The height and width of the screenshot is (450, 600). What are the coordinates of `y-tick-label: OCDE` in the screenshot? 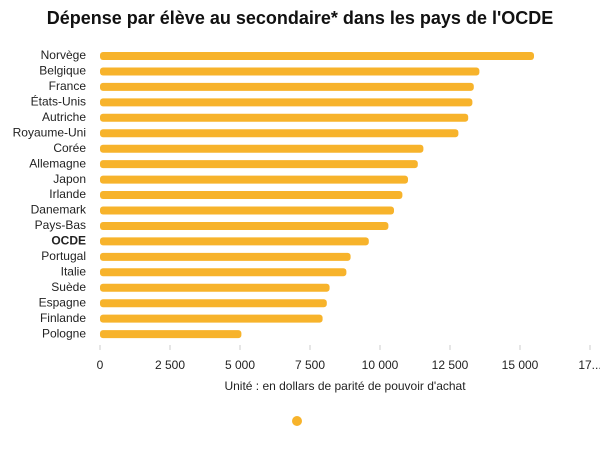 It's located at (68, 241).